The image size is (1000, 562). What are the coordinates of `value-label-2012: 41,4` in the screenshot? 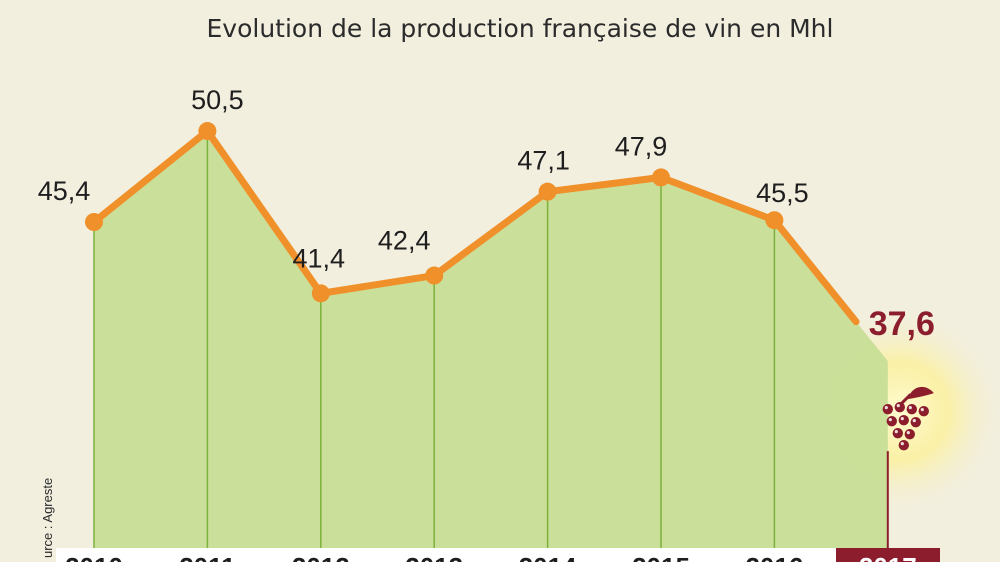 It's located at (319, 258).